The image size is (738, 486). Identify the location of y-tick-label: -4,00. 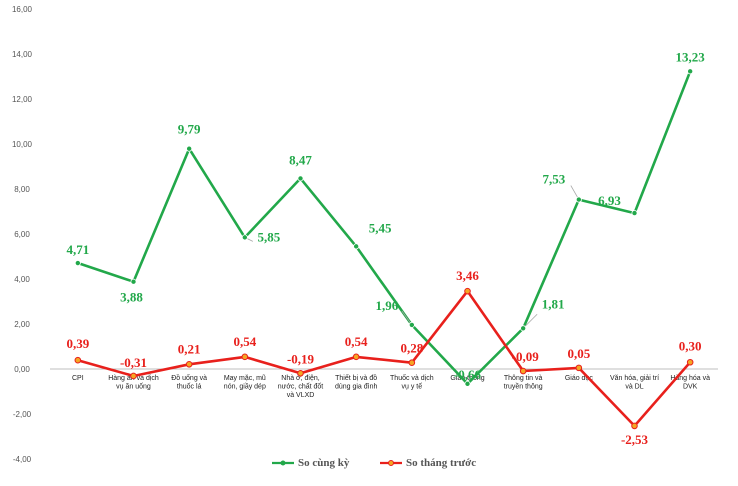
(22, 459).